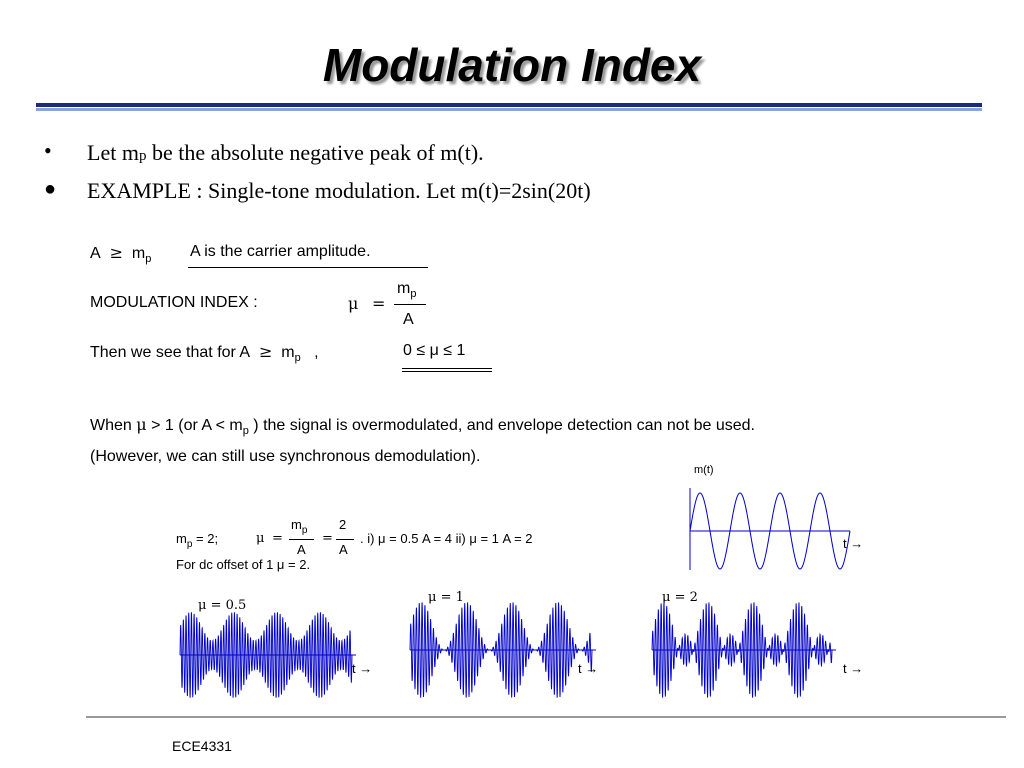 Image resolution: width=1024 pixels, height=768 pixels. I want to click on then-m: m, so click(288, 352).